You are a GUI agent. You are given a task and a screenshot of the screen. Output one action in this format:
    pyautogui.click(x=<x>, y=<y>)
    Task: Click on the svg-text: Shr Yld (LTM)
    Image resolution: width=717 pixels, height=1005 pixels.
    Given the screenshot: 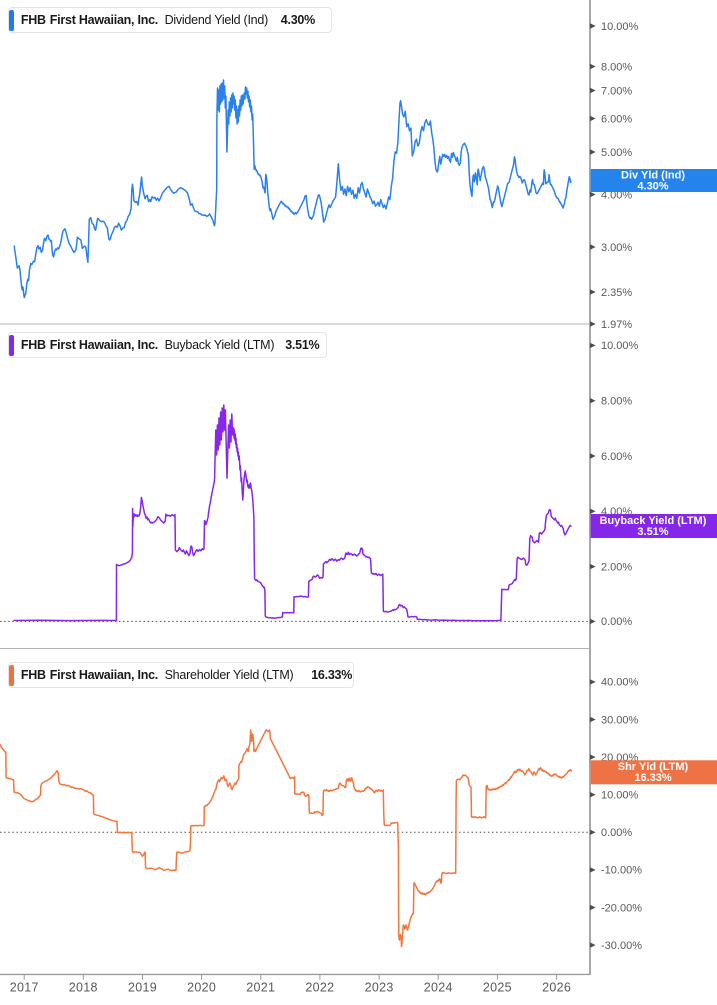 What is the action you would take?
    pyautogui.click(x=653, y=767)
    